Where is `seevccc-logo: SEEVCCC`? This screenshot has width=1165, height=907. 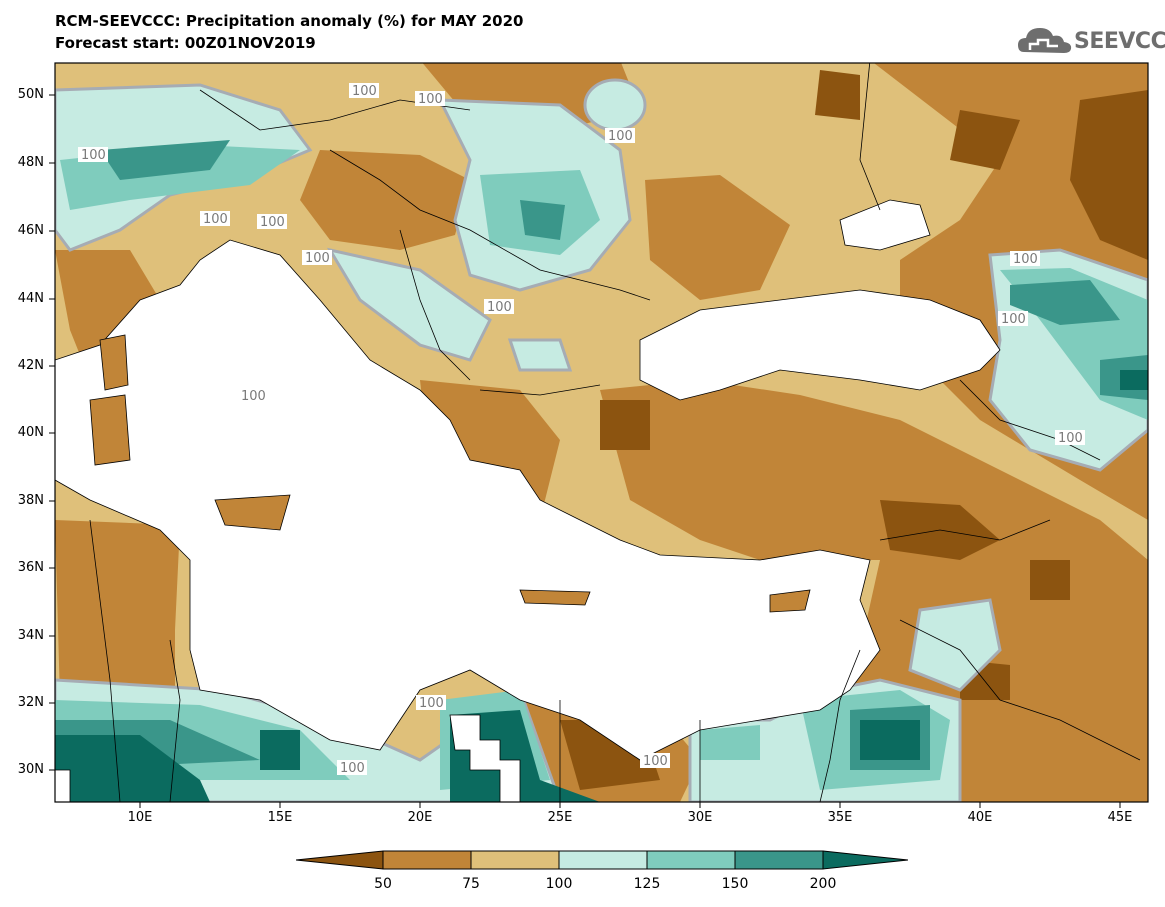
seevccc-logo: SEEVCCC is located at coordinates (1091, 40).